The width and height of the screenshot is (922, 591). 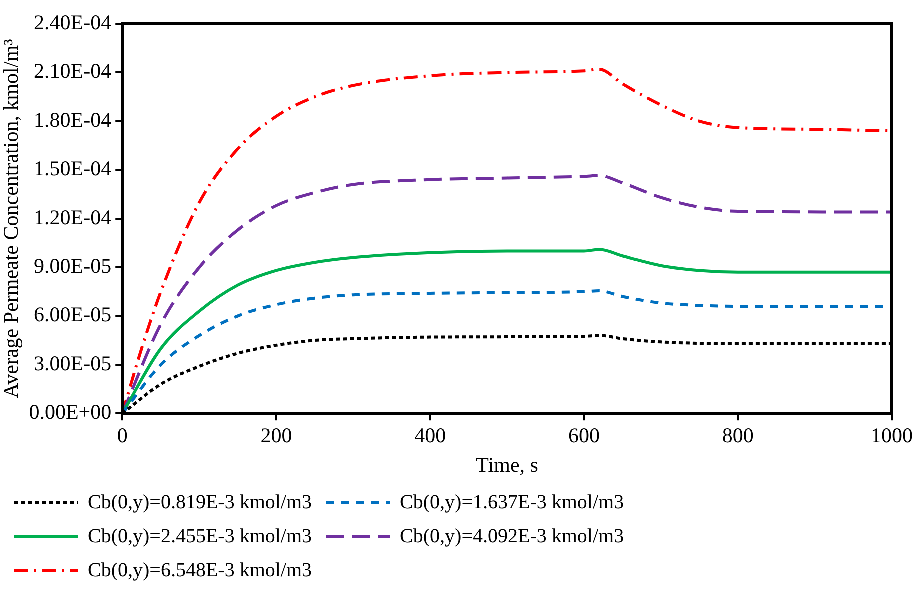 I want to click on x-tick-label: 1000, so click(x=892, y=436).